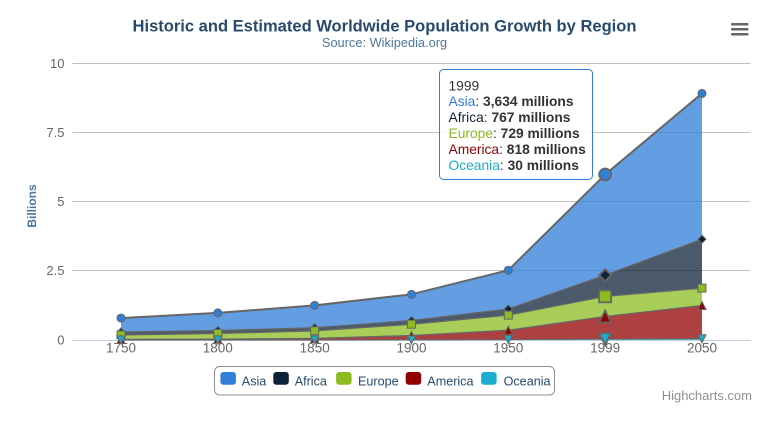 The width and height of the screenshot is (769, 421). Describe the element at coordinates (511, 101) in the screenshot. I see `svg-text: Asia: 3,634 millions` at that location.